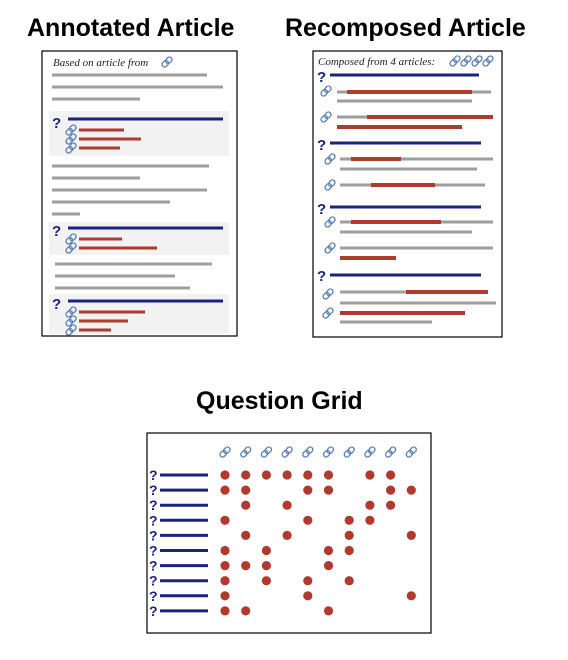  I want to click on recomposed-caption: Composed from 4 articles:, so click(376, 62).